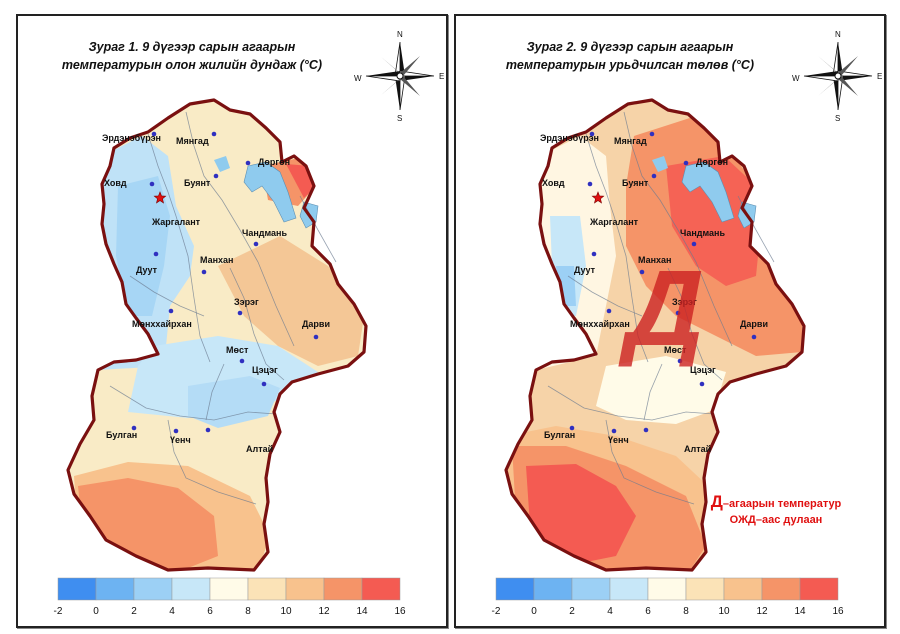 The image size is (900, 634). What do you see at coordinates (201, 180) in the screenshot?
I see `settlement-3: Буянт` at bounding box center [201, 180].